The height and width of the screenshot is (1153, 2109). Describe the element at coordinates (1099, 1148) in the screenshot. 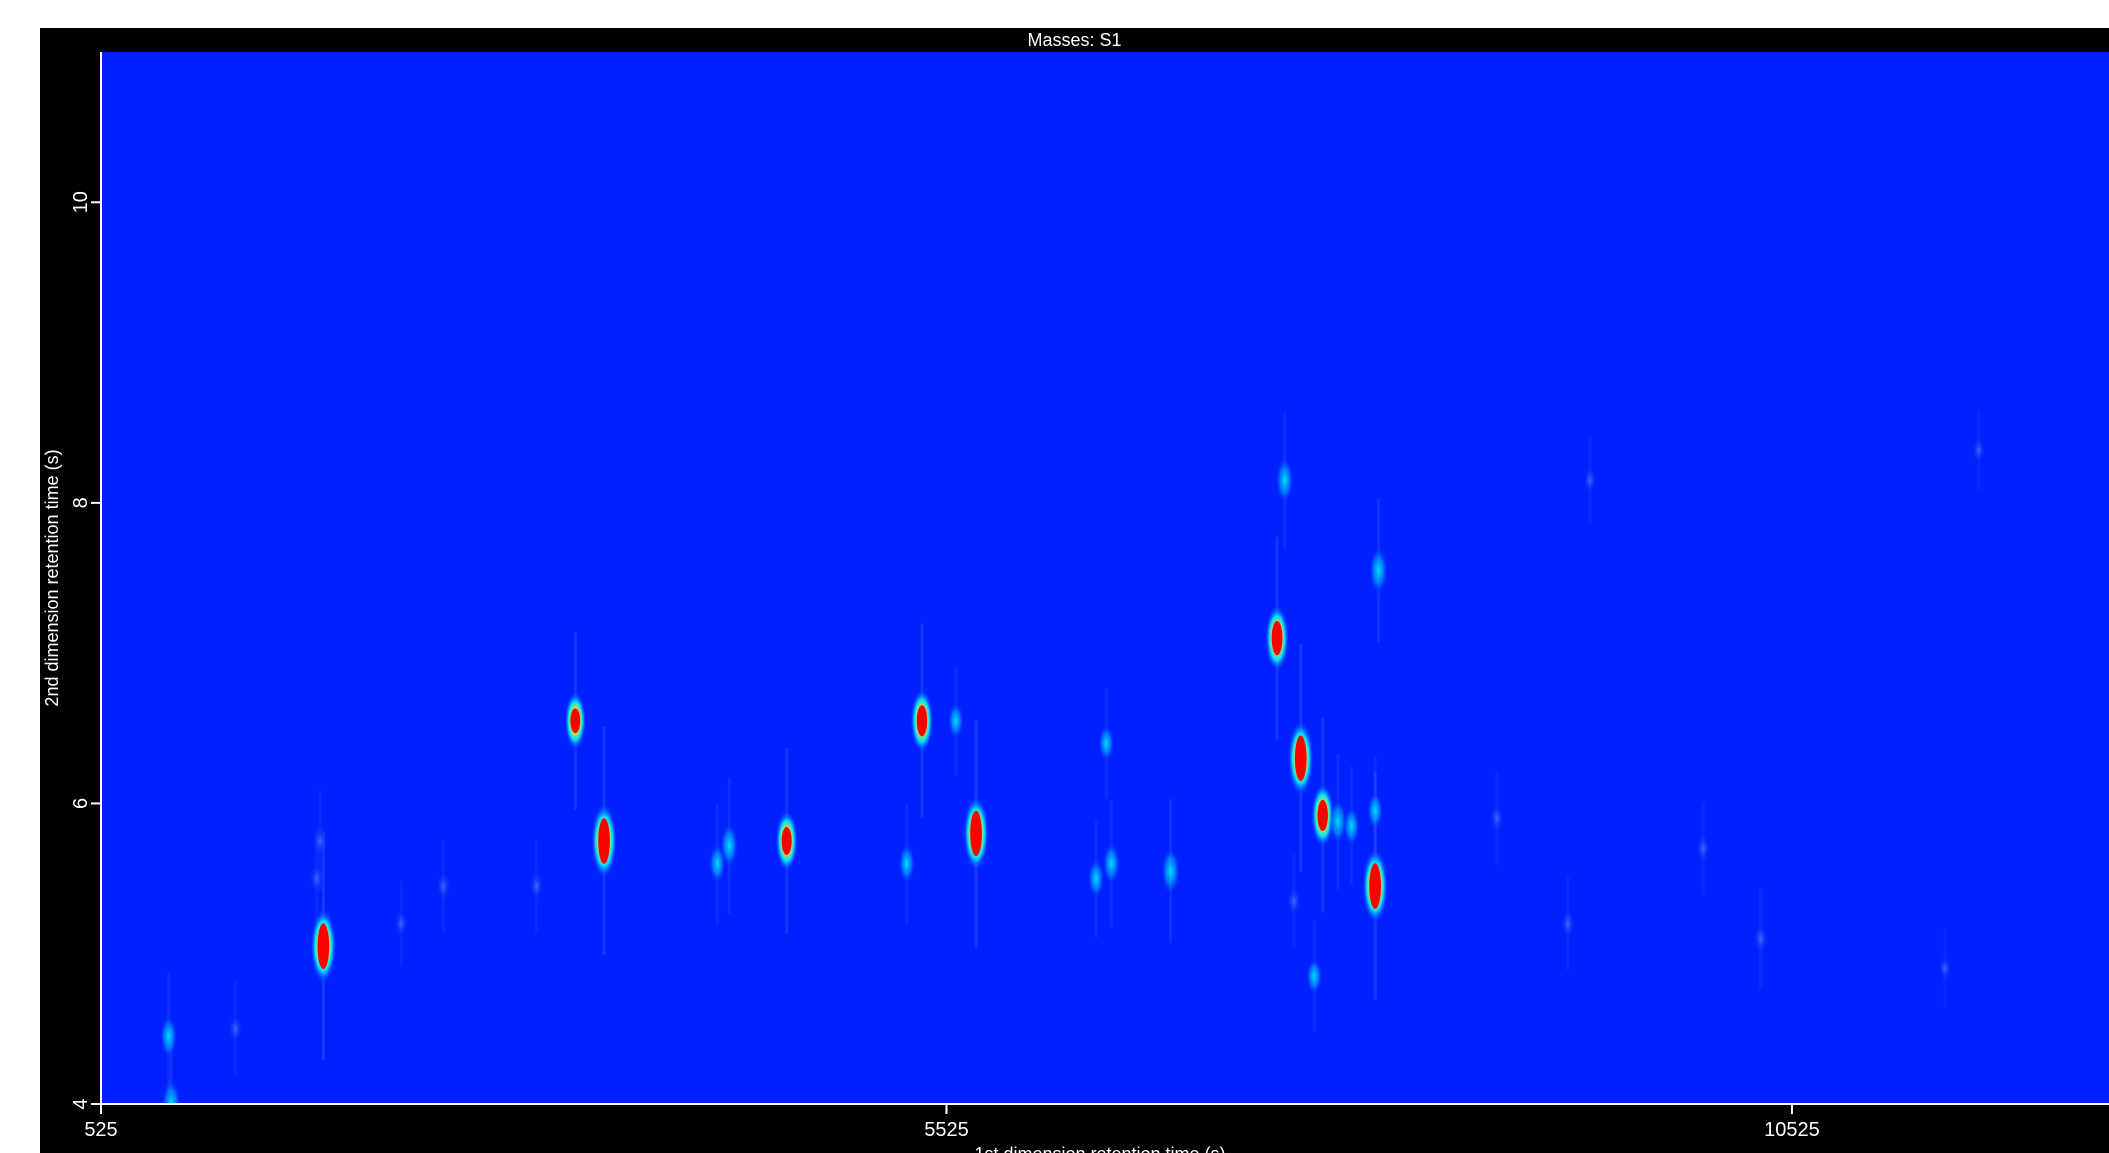

I see `x-axis-title: 1st dimension retention time (s)` at that location.